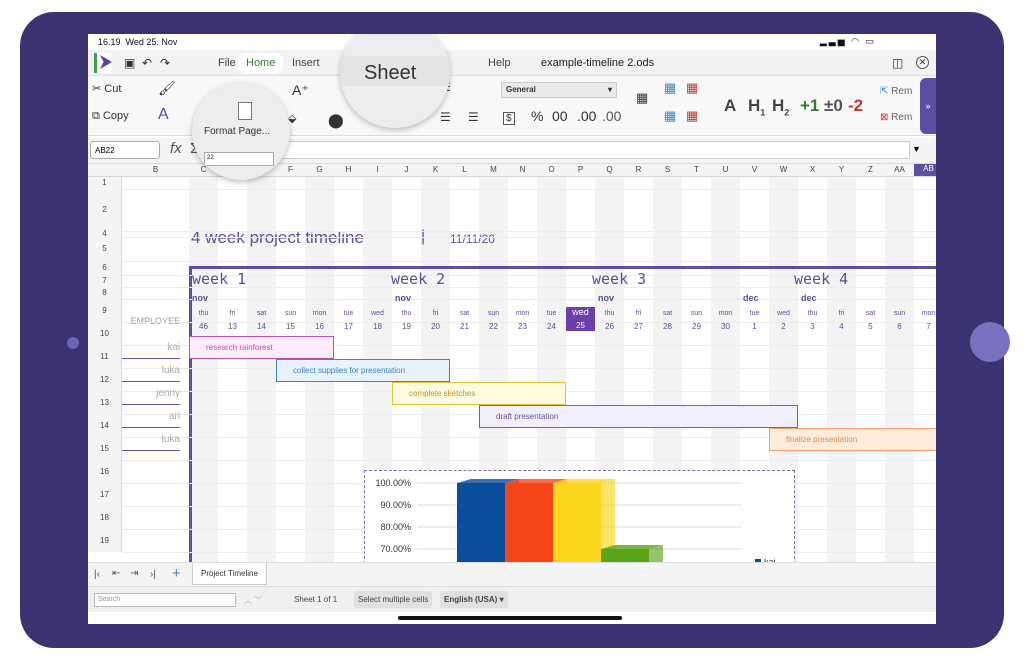  Describe the element at coordinates (587, 116) in the screenshot. I see `add-decimal-icon: .00` at that location.